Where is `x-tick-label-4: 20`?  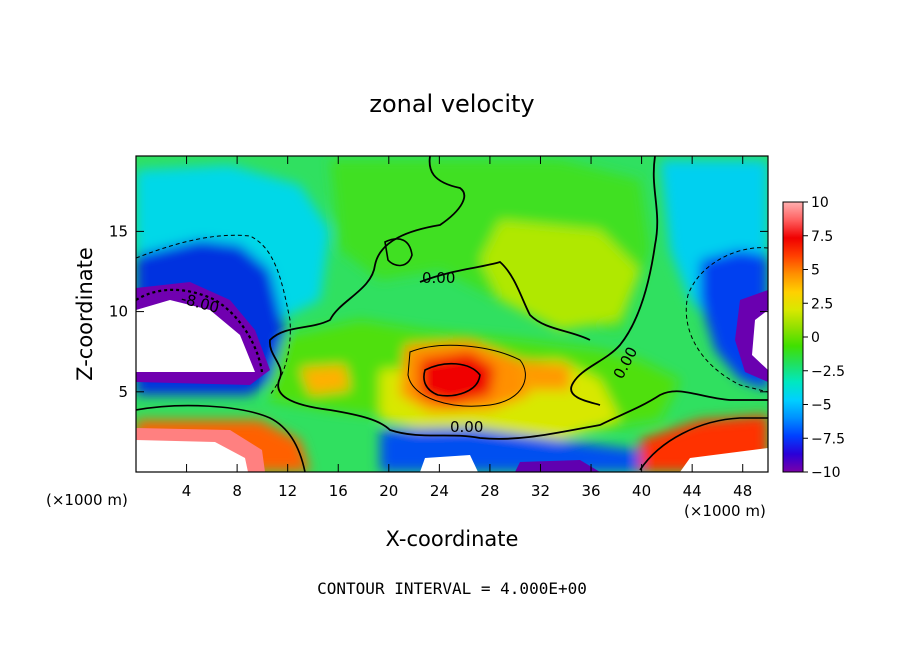 x-tick-label-4: 20 is located at coordinates (388, 491).